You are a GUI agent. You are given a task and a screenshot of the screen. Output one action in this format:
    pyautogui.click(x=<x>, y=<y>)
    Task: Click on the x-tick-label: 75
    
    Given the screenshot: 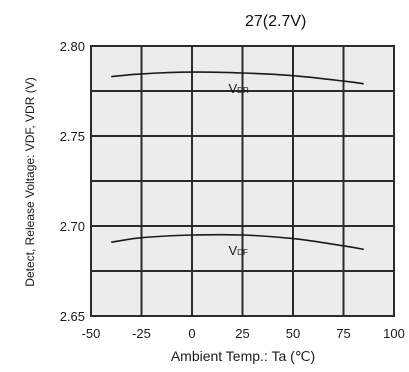 What is the action you would take?
    pyautogui.click(x=343, y=333)
    